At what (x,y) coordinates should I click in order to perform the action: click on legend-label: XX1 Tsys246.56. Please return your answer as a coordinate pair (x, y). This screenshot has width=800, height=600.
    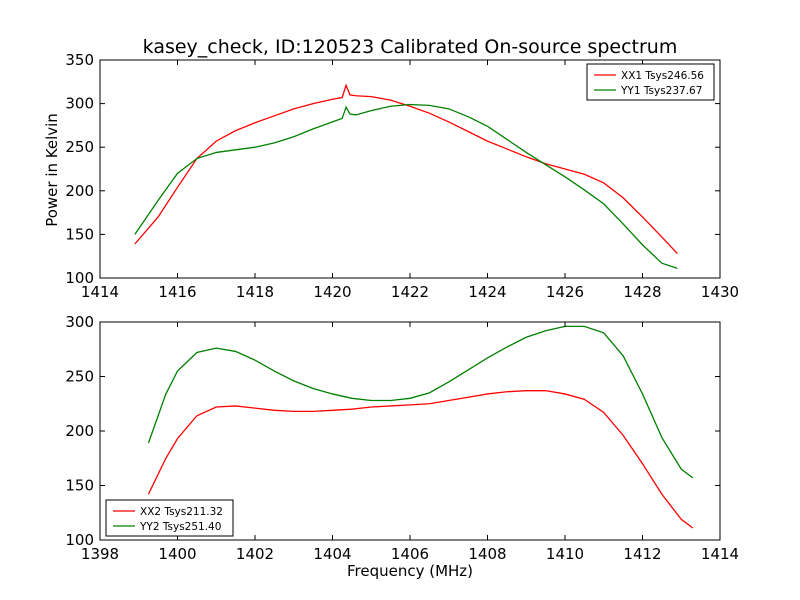
    Looking at the image, I should click on (662, 76).